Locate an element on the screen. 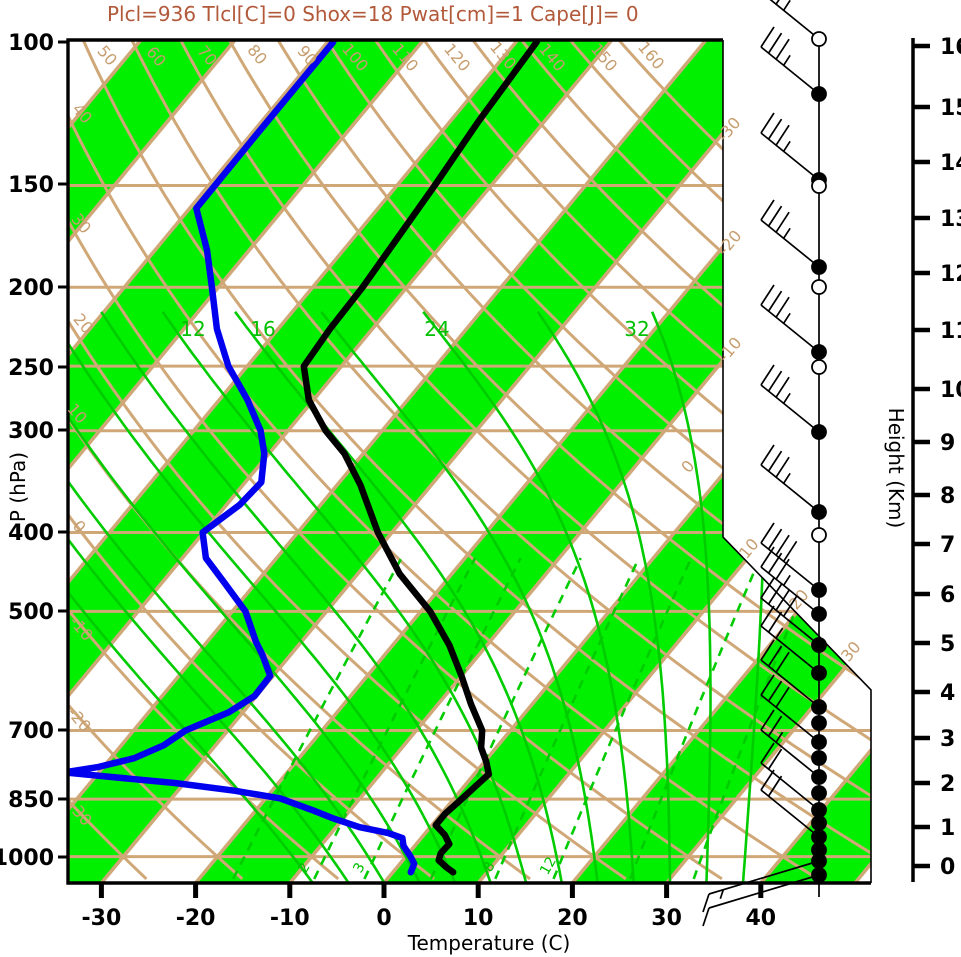 This screenshot has height=957, width=961. station-dot-open is located at coordinates (819, 186).